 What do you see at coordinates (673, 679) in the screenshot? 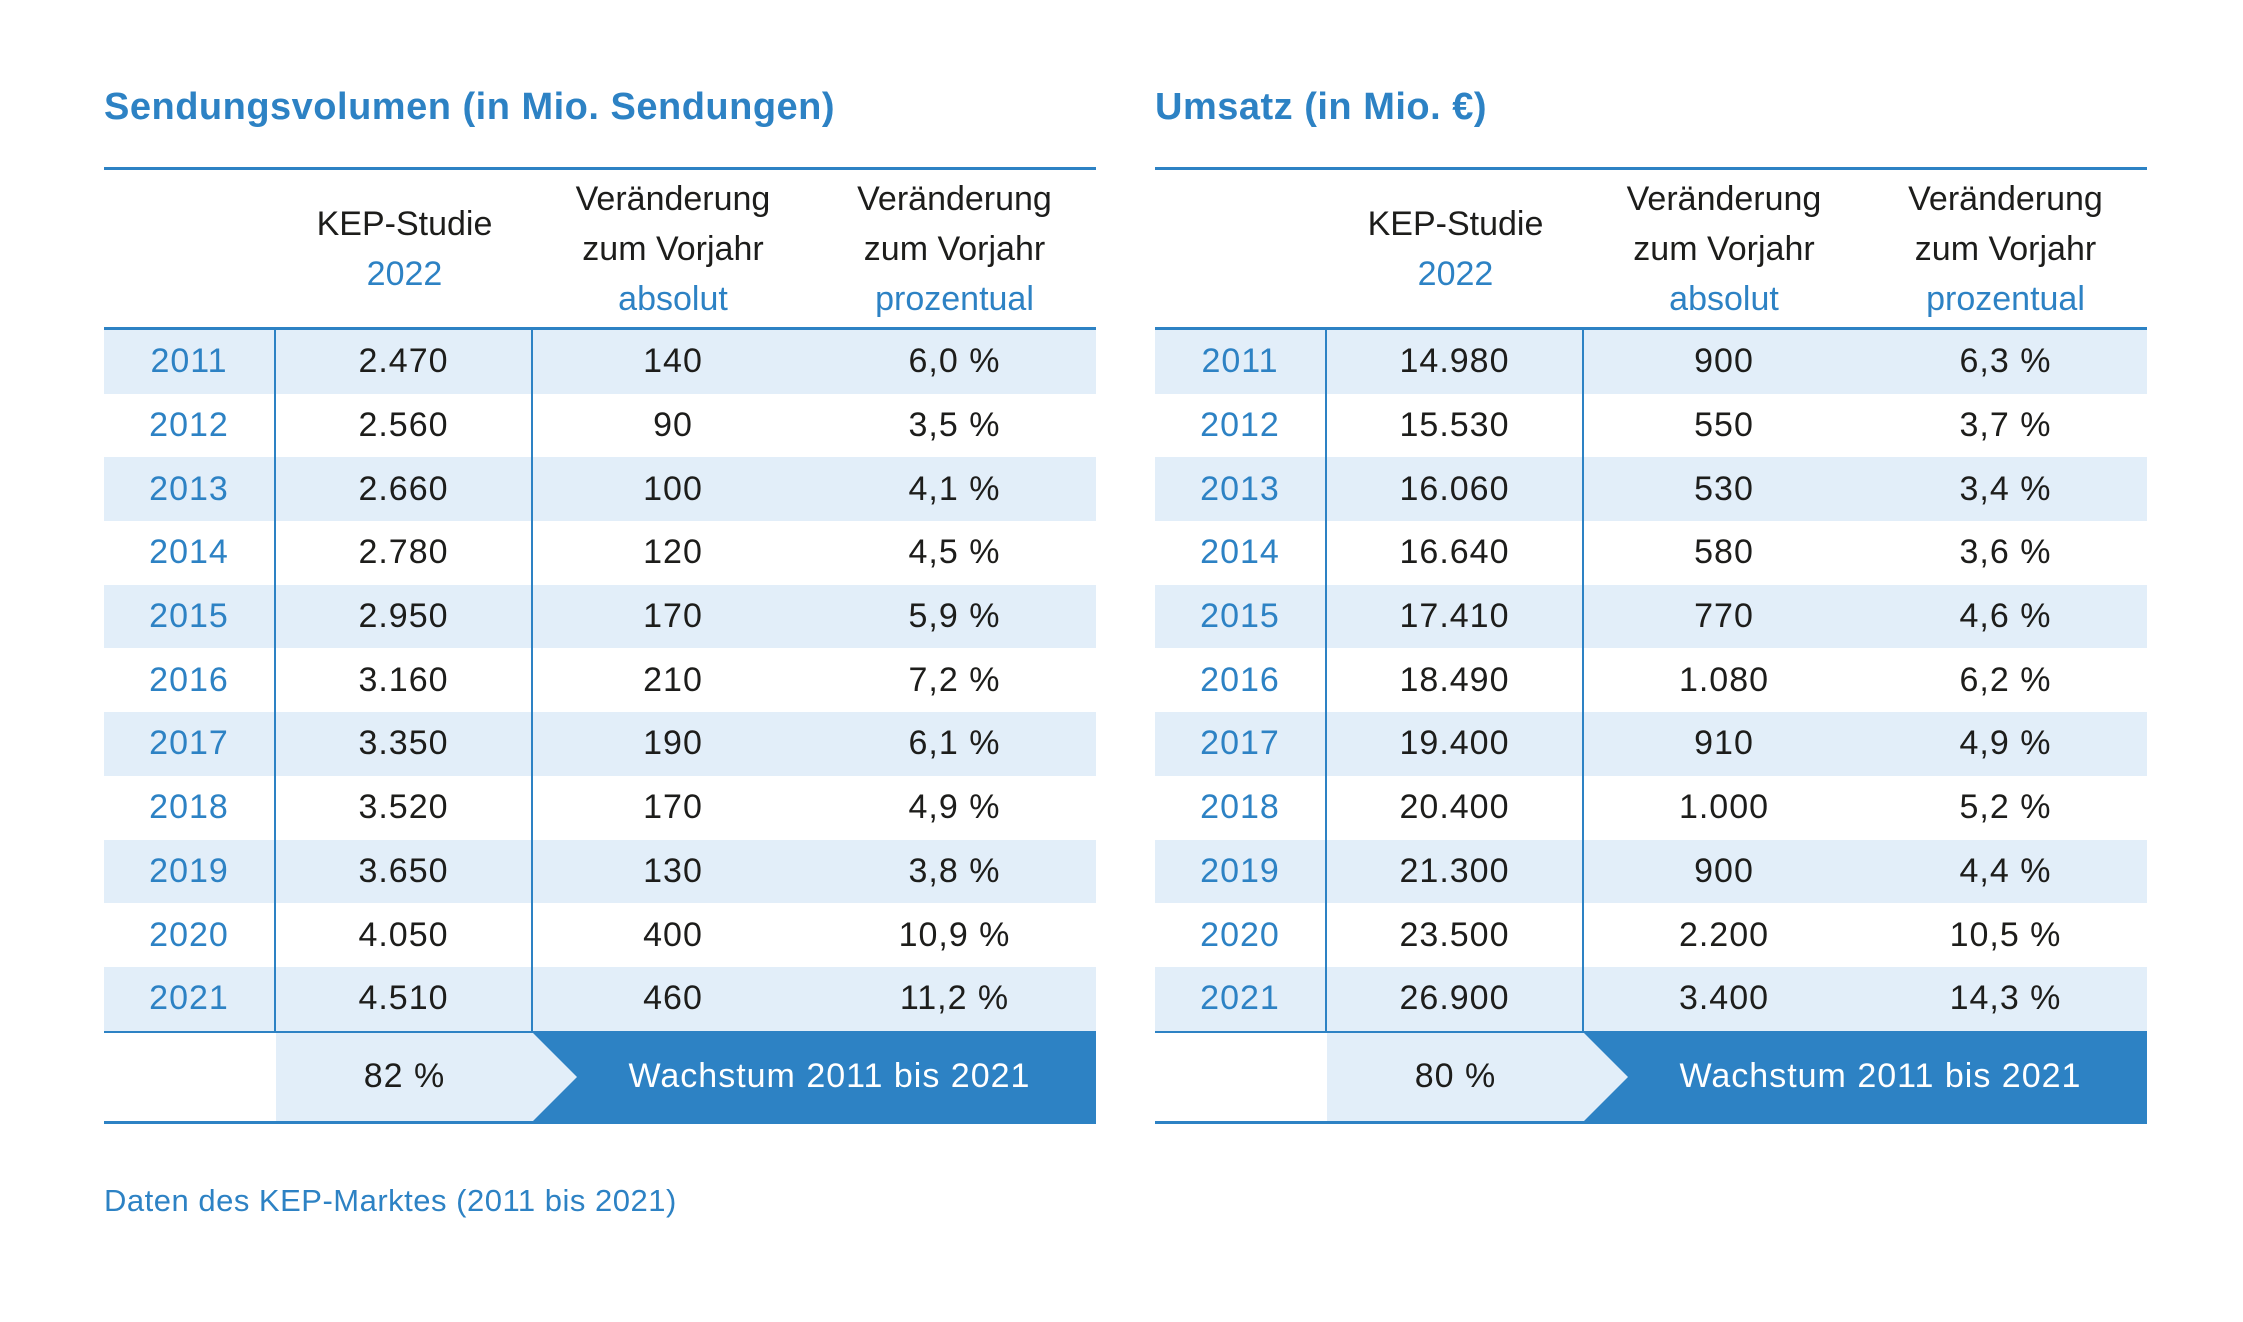
I see `change-absolute-cell: 210` at bounding box center [673, 679].